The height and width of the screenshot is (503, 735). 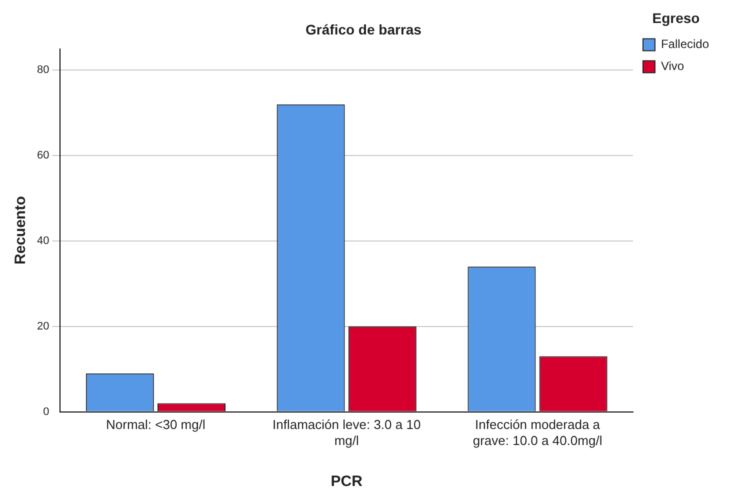 I want to click on x-tick-label: Infección moderada a grave: 10.0 a 40.0mg/l, so click(x=537, y=432).